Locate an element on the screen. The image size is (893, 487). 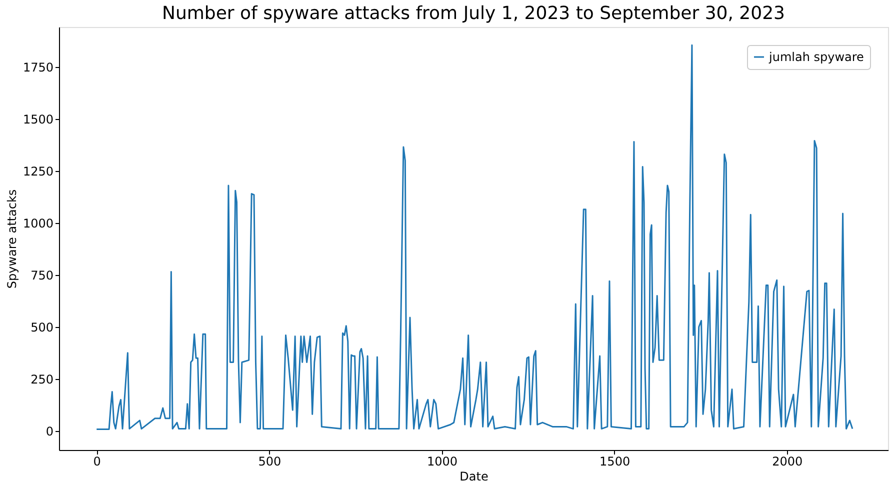
y-tick-label: 750 is located at coordinates (42, 275).